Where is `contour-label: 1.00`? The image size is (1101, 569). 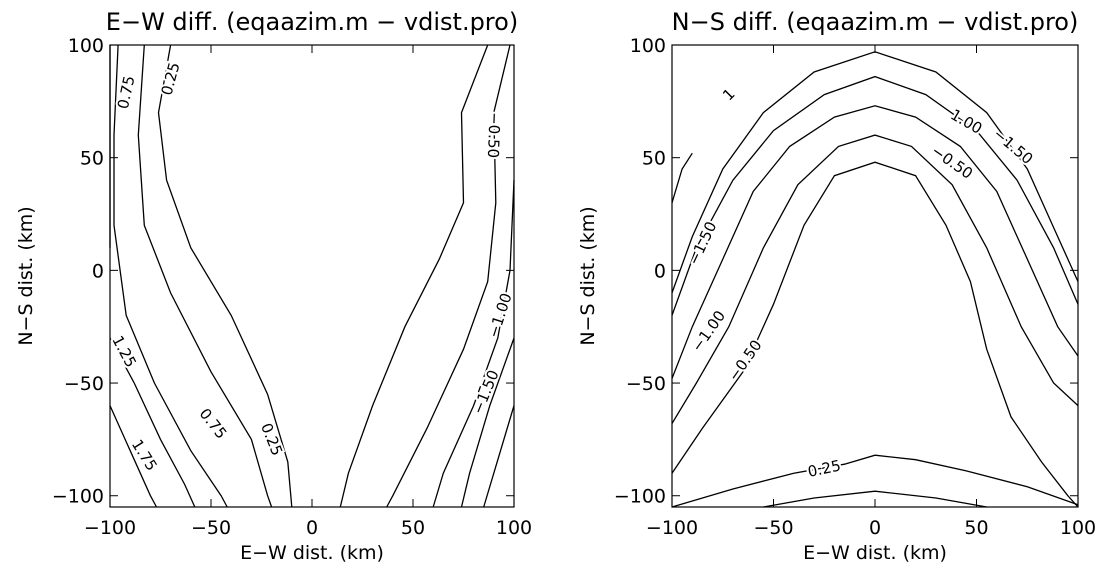 contour-label: 1.00 is located at coordinates (966, 122).